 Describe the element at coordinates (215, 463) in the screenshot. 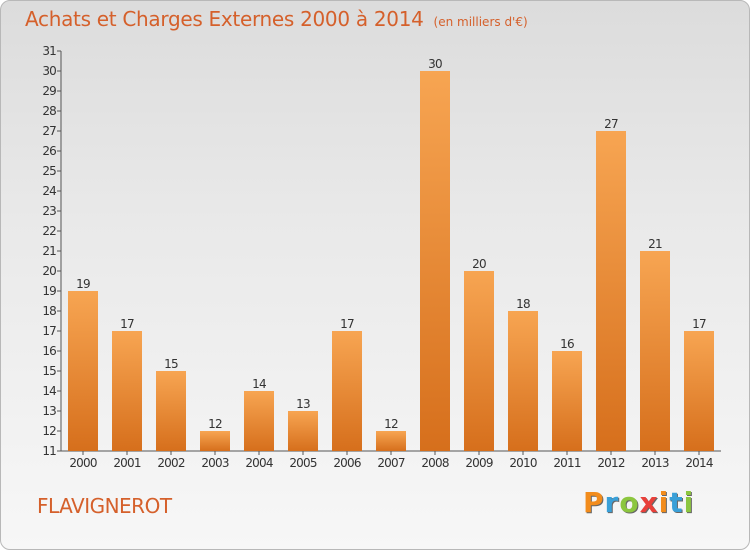

I see `x-tick-label: 2003` at that location.